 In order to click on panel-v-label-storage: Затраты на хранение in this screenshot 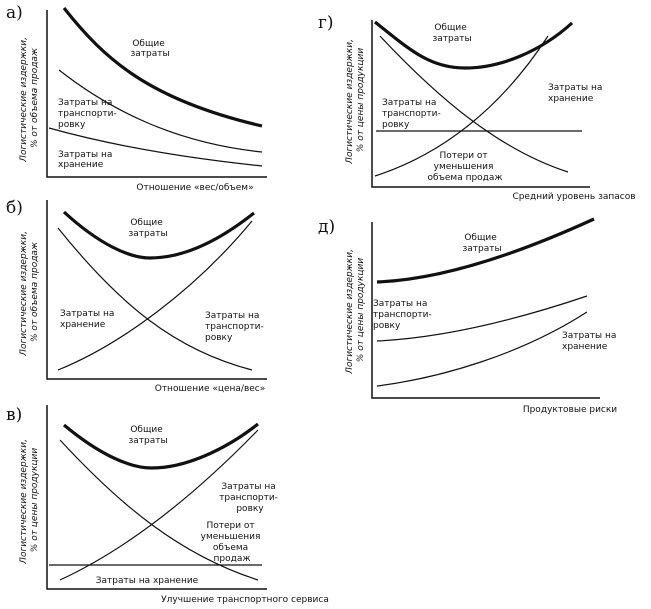, I will do `click(147, 581)`.